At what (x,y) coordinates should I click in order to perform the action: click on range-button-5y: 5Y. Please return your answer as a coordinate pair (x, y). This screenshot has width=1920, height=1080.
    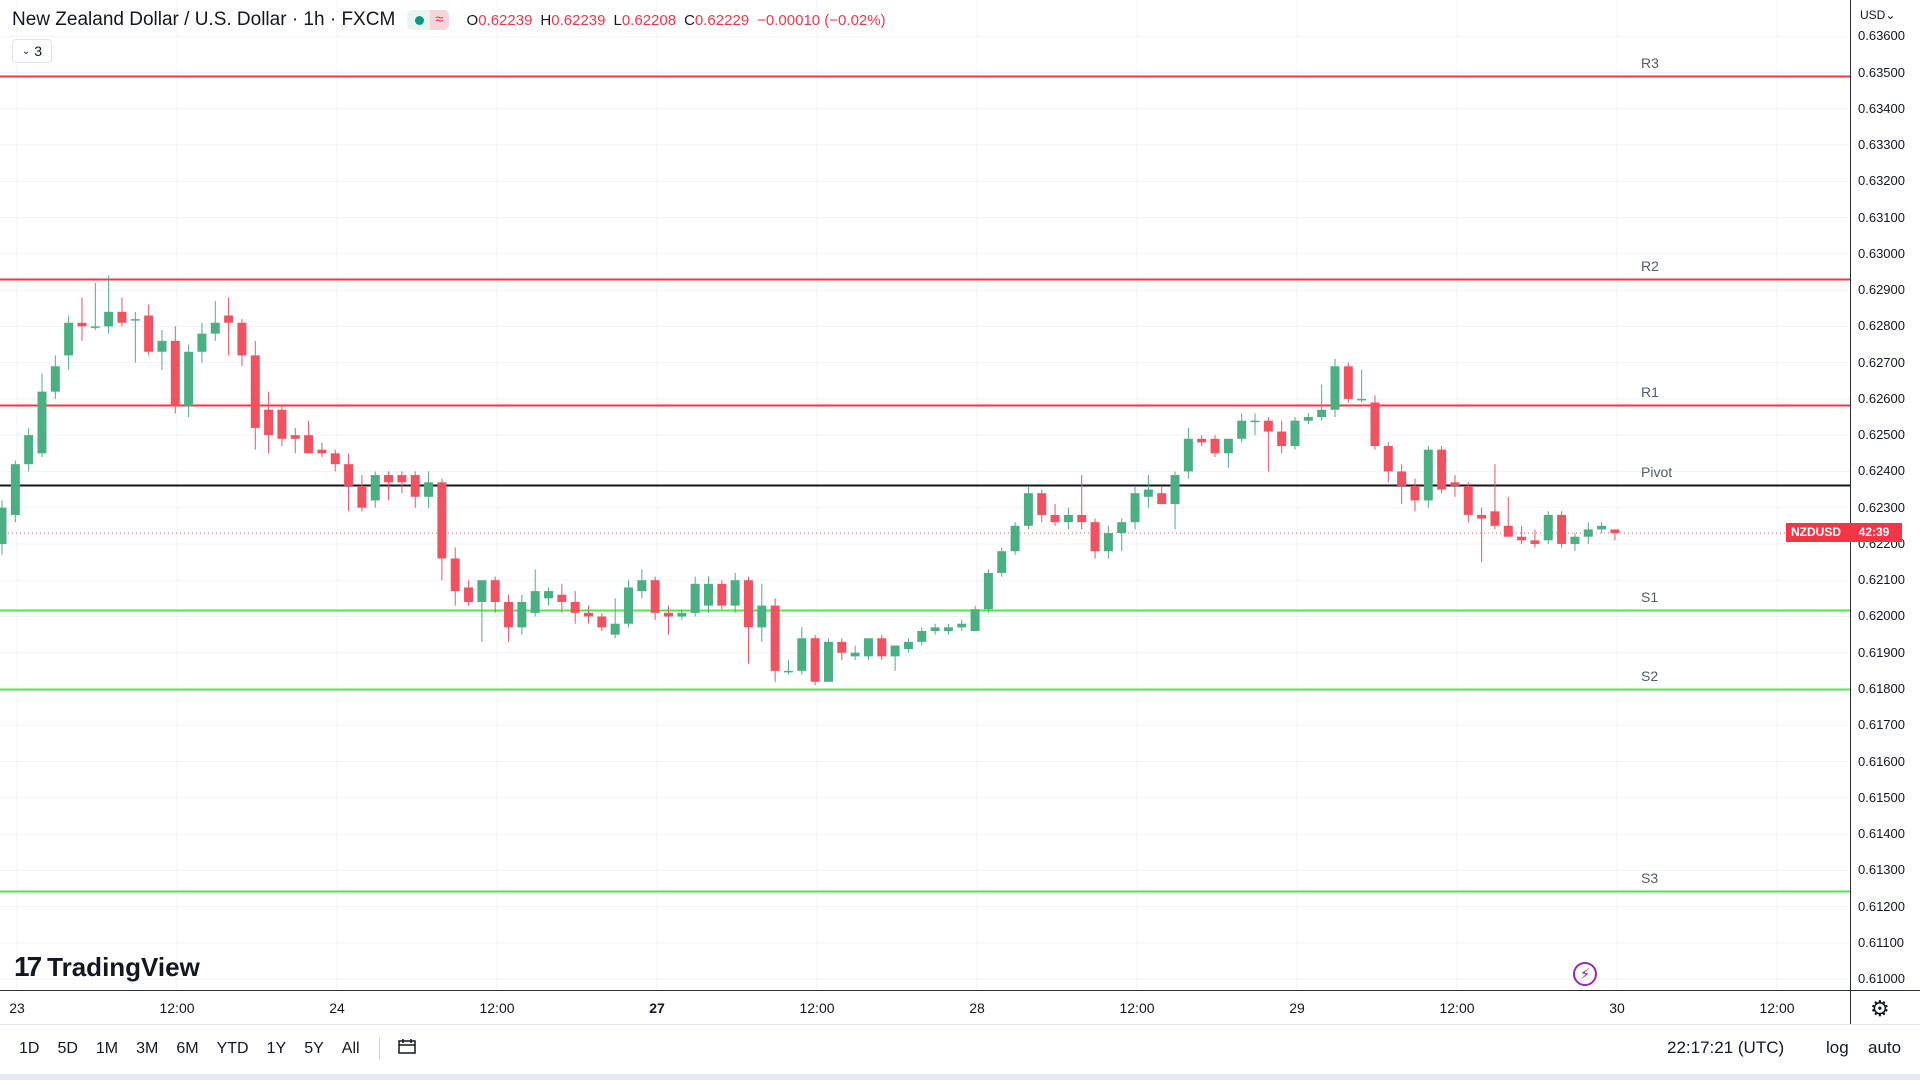
    Looking at the image, I should click on (314, 1048).